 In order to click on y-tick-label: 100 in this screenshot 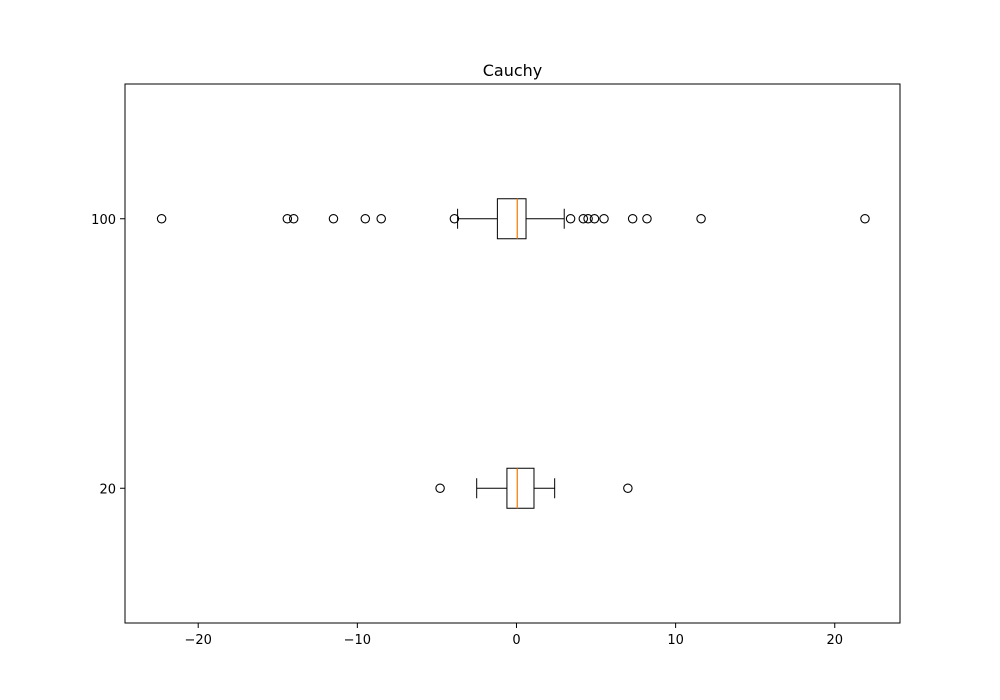, I will do `click(103, 220)`.